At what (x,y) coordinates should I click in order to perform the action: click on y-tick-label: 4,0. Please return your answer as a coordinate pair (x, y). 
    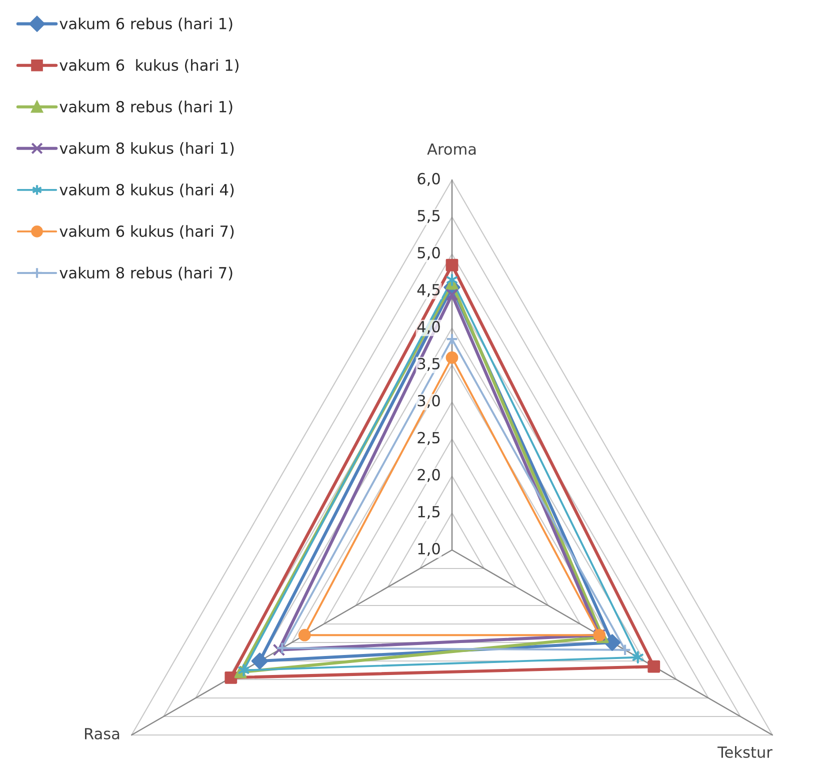
    Looking at the image, I should click on (428, 327).